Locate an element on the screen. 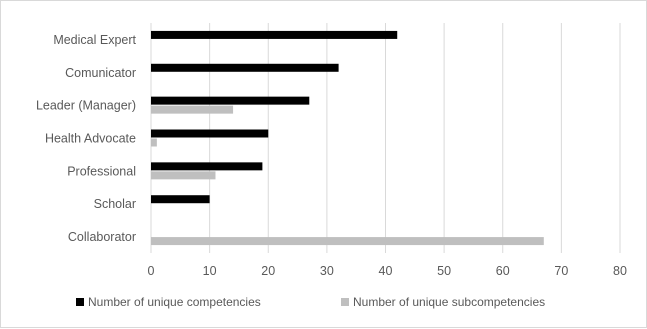 Image resolution: width=647 pixels, height=329 pixels. tick-labels: 0 10 20 30 40 50 60 70 80 is located at coordinates (387, 271).